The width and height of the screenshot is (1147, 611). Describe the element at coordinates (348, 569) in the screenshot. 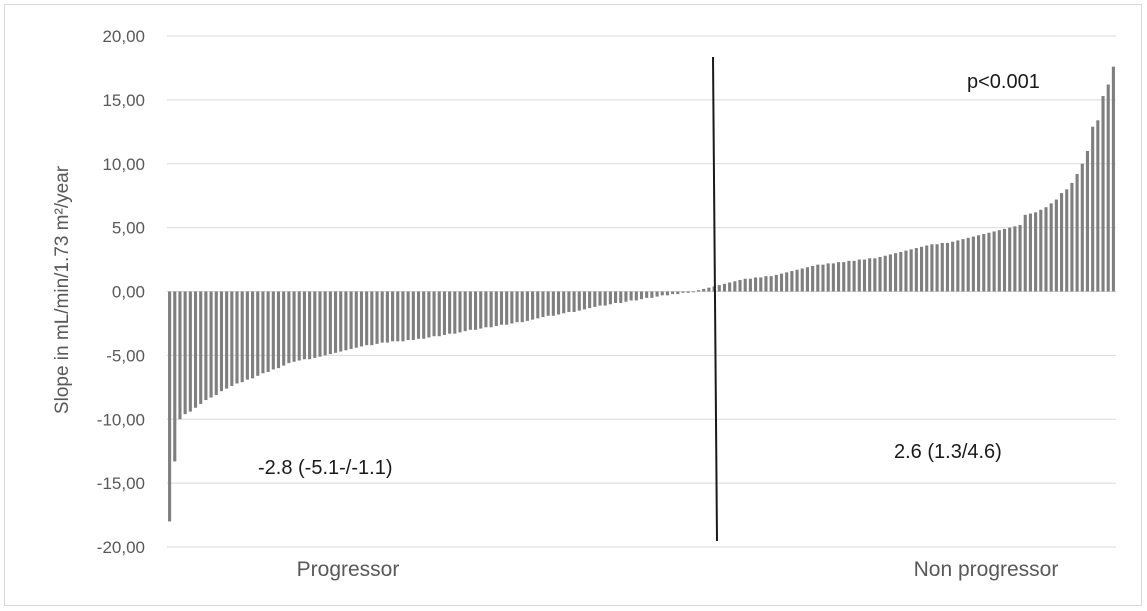

I see `category-label-progressor: Progressor` at that location.